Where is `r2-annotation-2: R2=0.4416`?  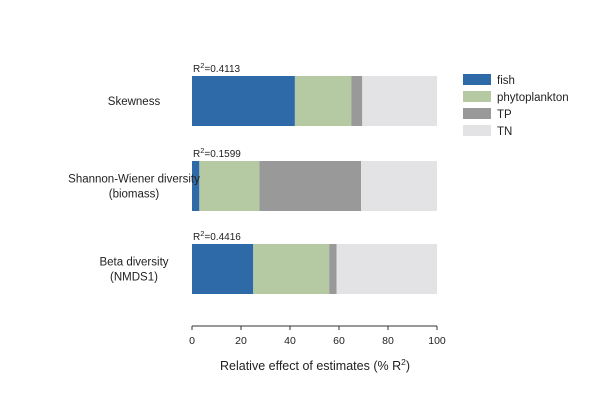
r2-annotation-2: R2=0.4416 is located at coordinates (217, 236).